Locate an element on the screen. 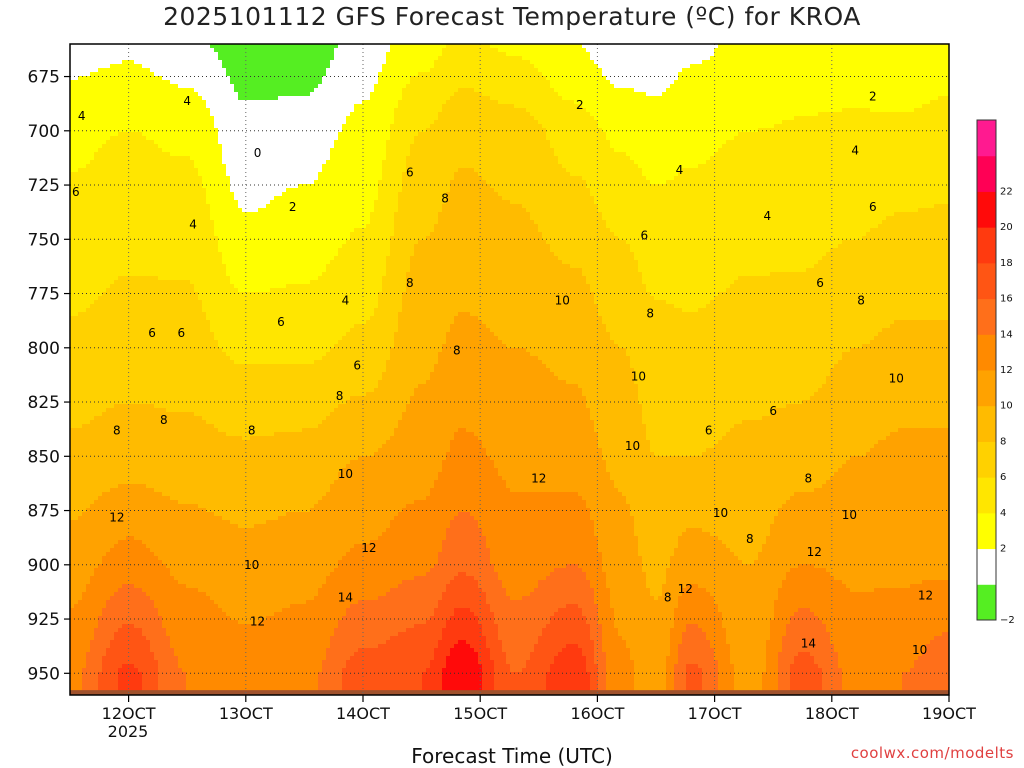 The image size is (1024, 768). contour-label: 4 is located at coordinates (768, 216).